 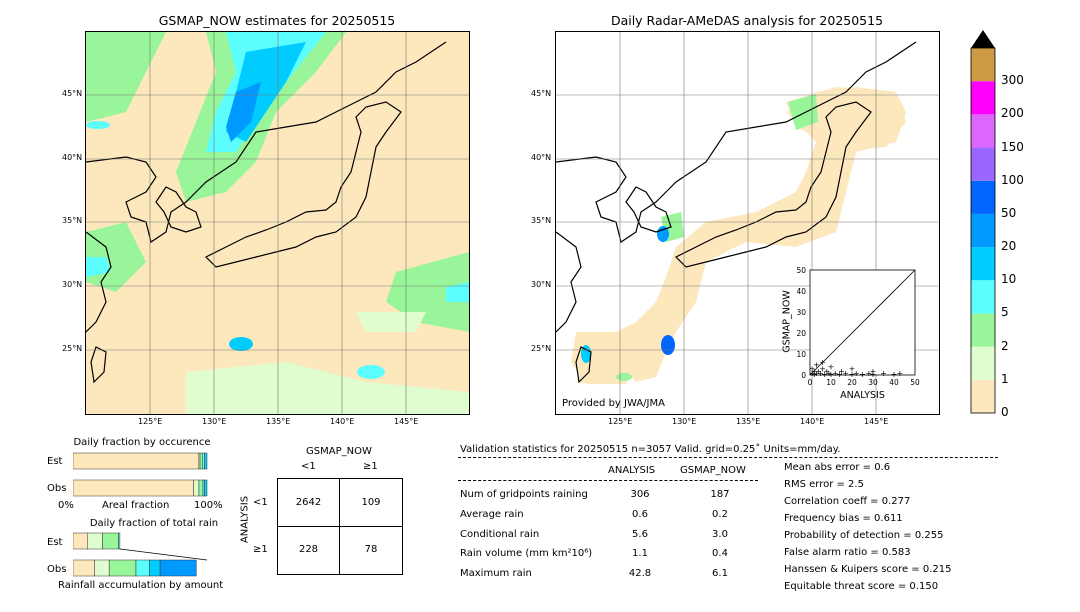 What do you see at coordinates (608, 480) in the screenshot?
I see `validation-table-line` at bounding box center [608, 480].